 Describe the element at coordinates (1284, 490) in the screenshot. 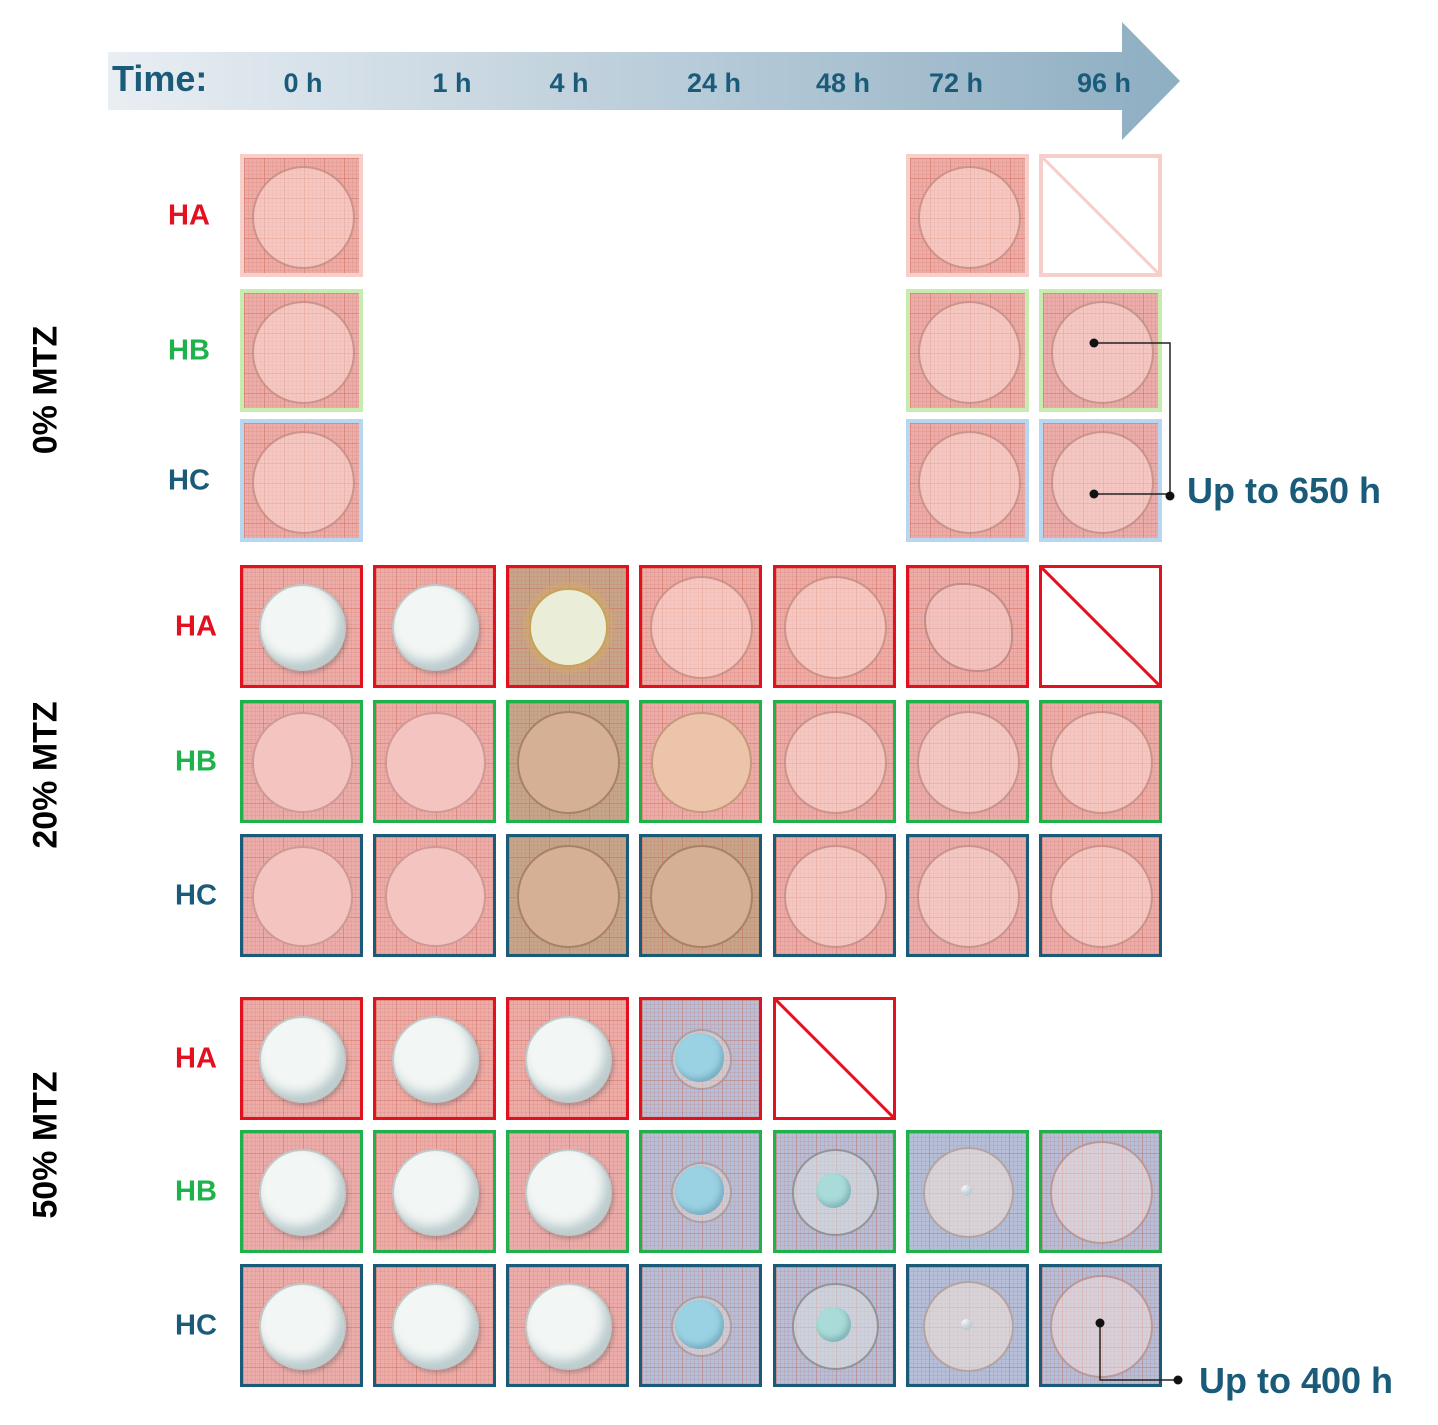

I see `annotation-650h: Up to 650 h` at that location.